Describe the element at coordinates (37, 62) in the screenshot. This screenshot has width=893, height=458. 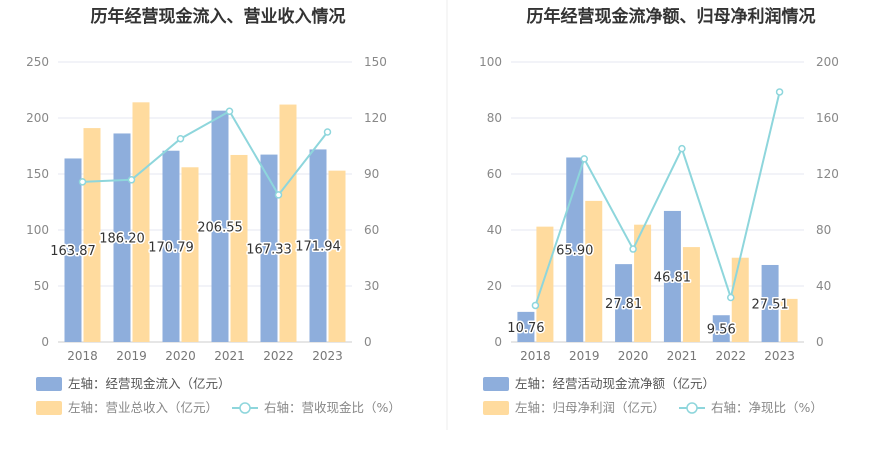
I see `left-axis-tick-label: 250` at that location.